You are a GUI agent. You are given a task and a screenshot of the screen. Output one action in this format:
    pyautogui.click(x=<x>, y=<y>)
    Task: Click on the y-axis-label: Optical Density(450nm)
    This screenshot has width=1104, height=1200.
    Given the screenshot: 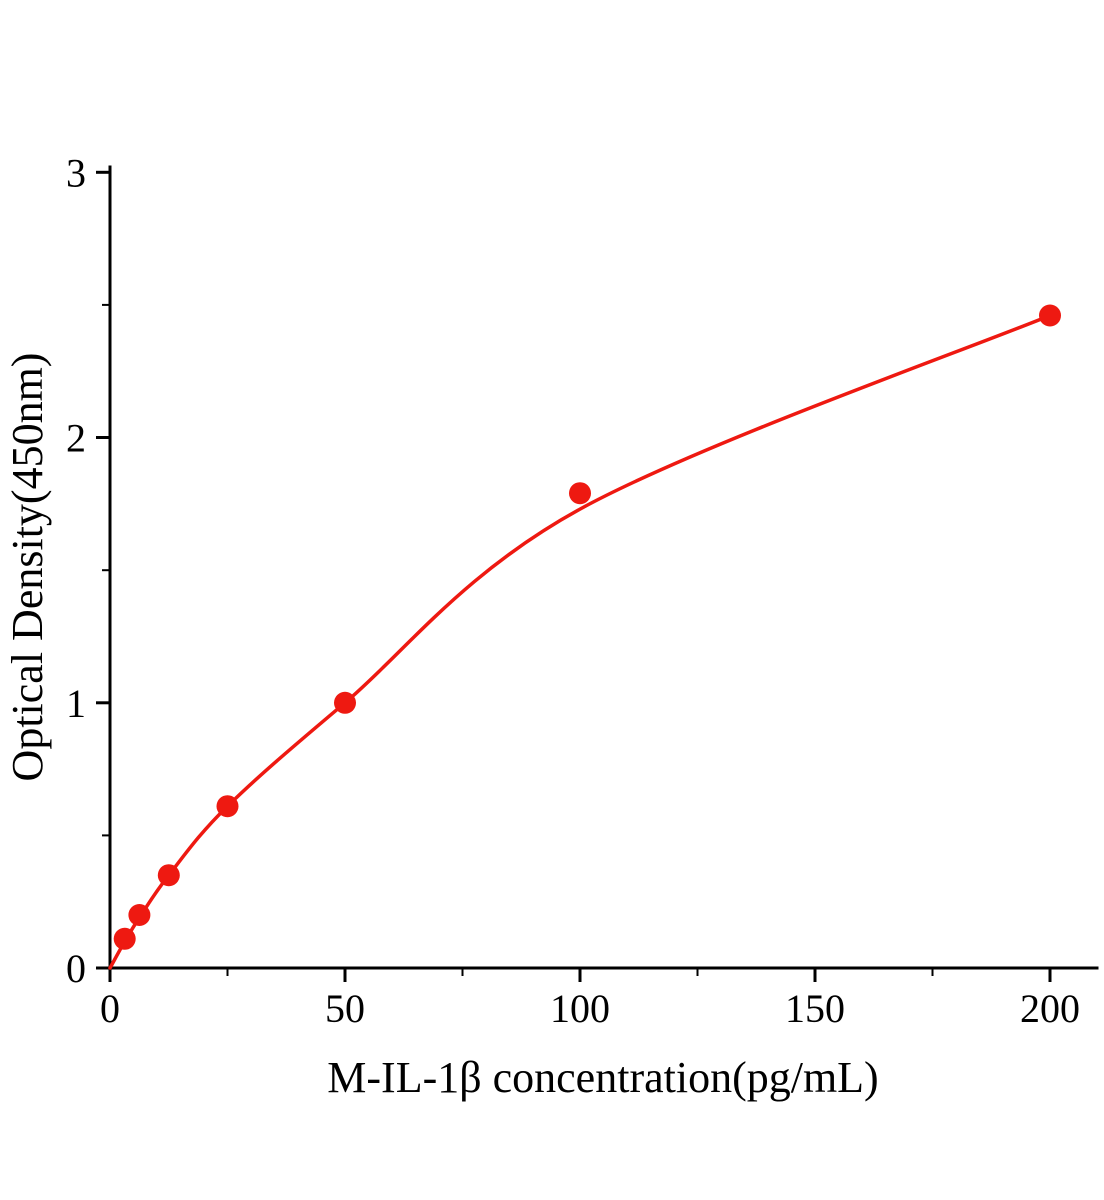 What is the action you would take?
    pyautogui.click(x=27, y=567)
    